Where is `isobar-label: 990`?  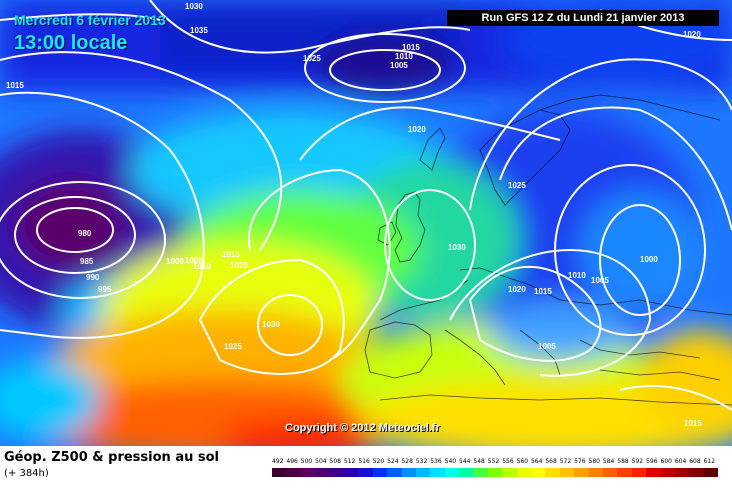 isobar-label: 990 is located at coordinates (93, 277).